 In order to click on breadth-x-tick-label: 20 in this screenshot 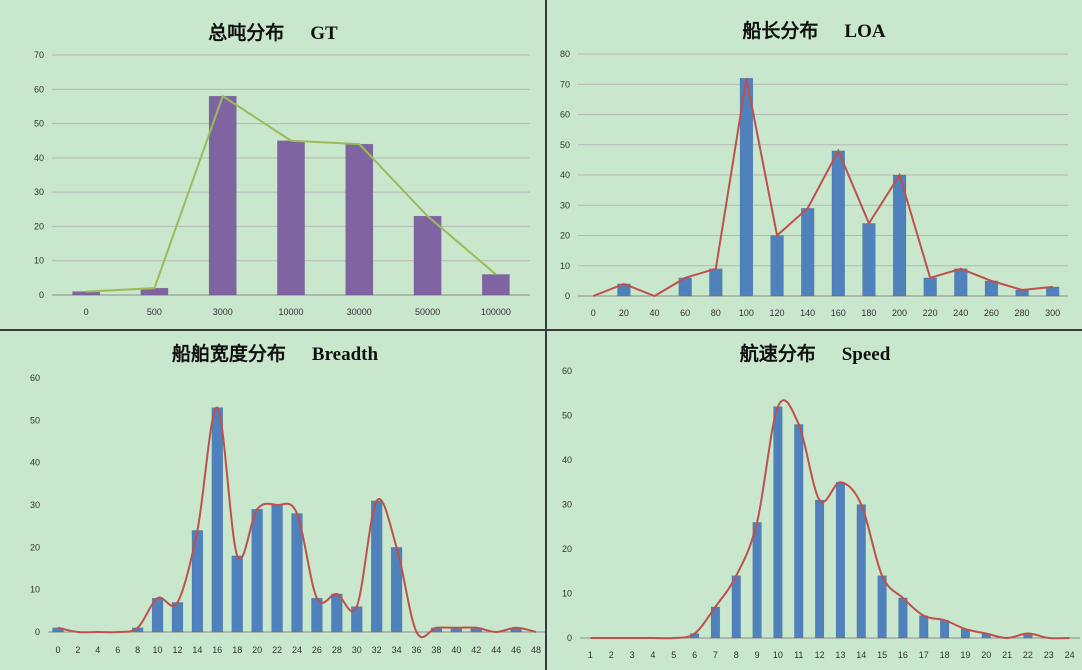, I will do `click(257, 650)`.